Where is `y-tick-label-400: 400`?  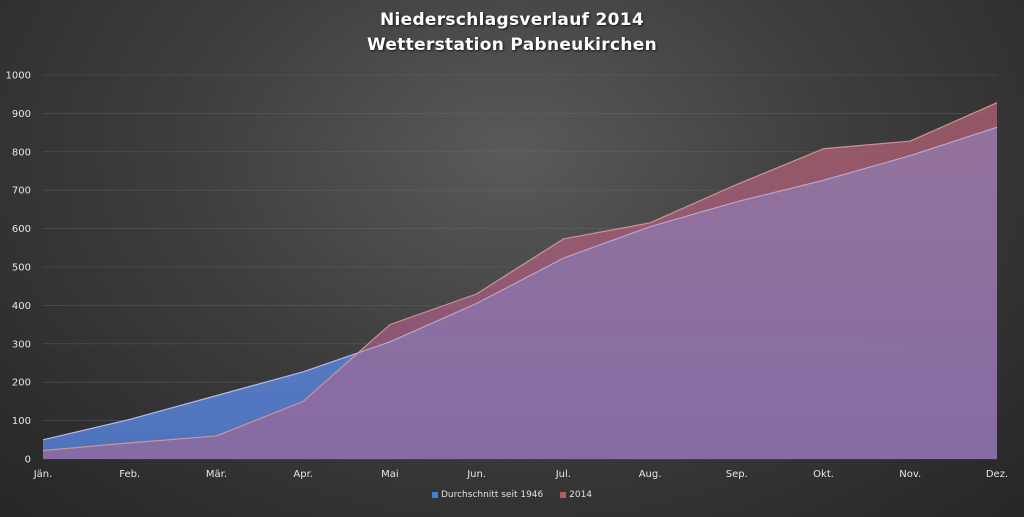 y-tick-label-400: 400 is located at coordinates (21, 306).